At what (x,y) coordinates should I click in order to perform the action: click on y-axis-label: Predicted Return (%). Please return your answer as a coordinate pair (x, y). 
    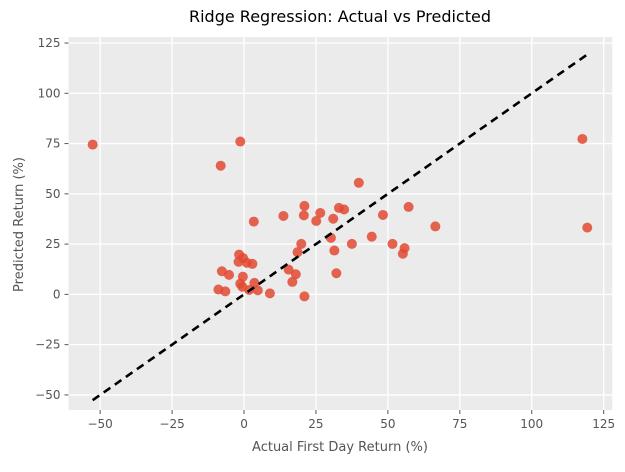
    Looking at the image, I should click on (19, 224).